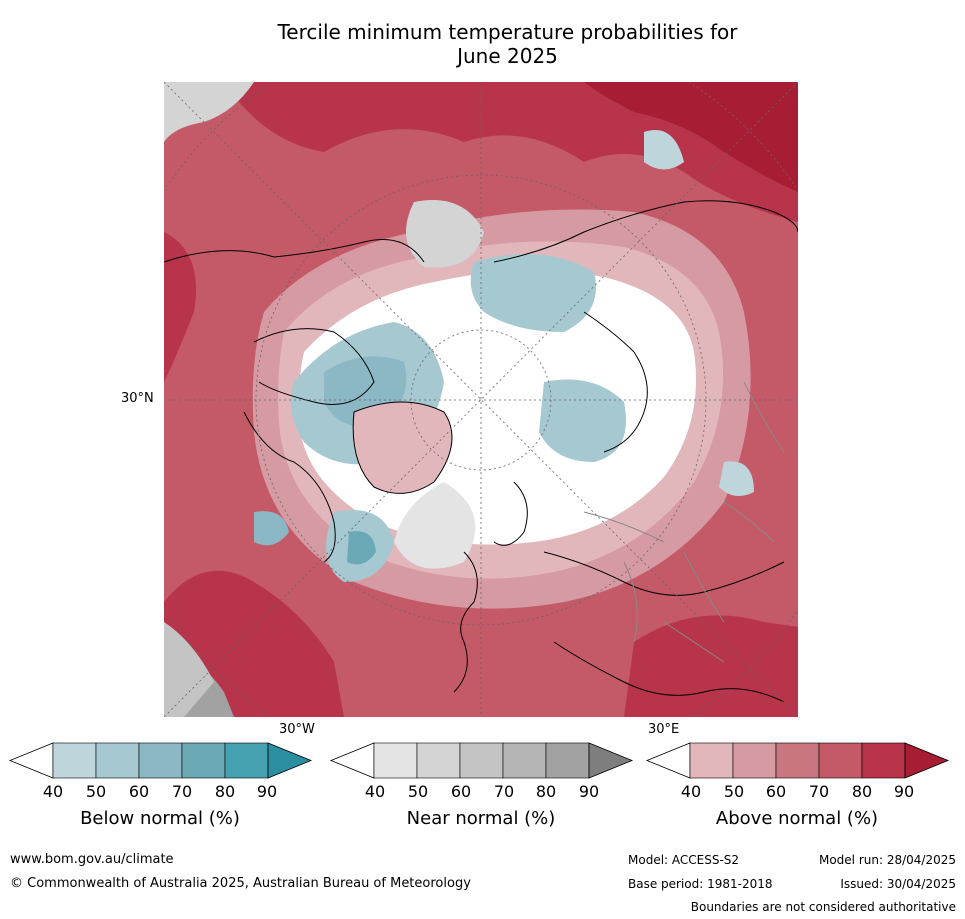  What do you see at coordinates (271, 528) in the screenshot?
I see `field-below-normal-small` at bounding box center [271, 528].